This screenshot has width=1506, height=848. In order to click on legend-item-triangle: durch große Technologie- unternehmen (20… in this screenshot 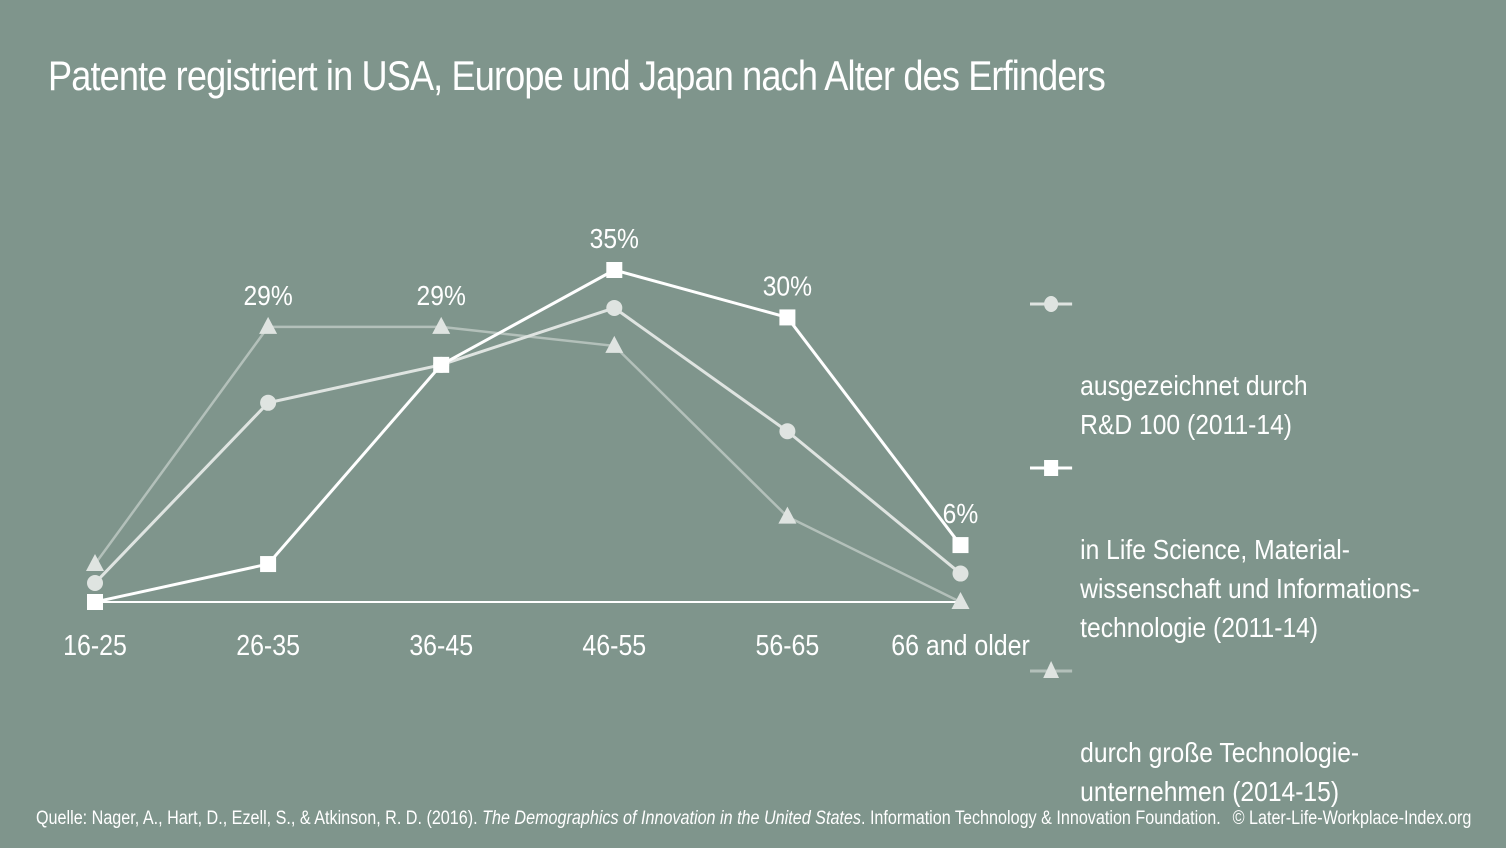, I will do `click(1257, 733)`.